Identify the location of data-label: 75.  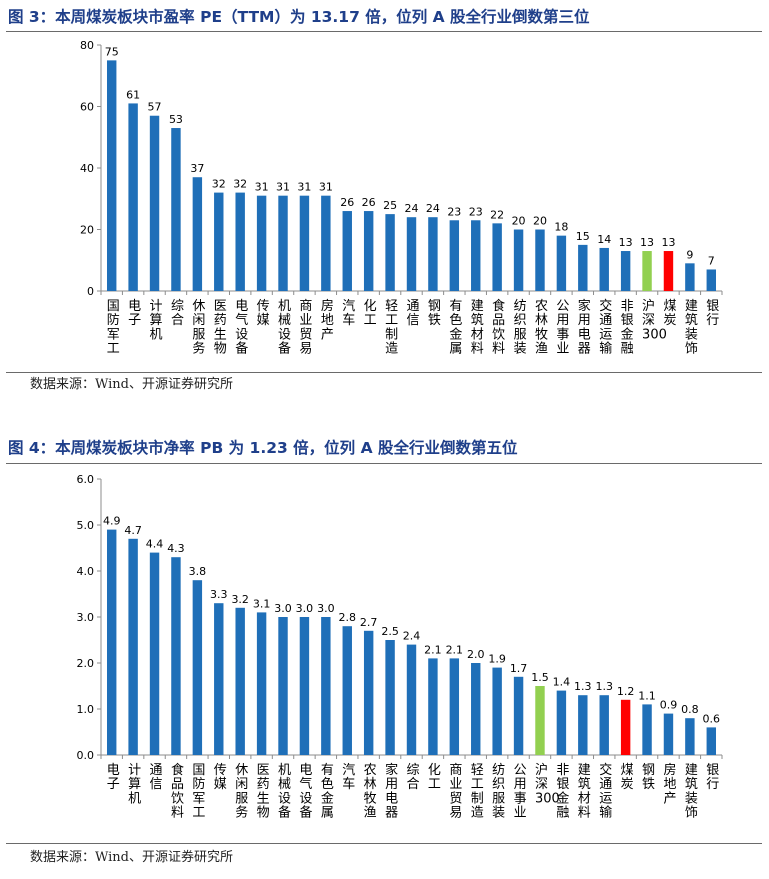
(112, 51).